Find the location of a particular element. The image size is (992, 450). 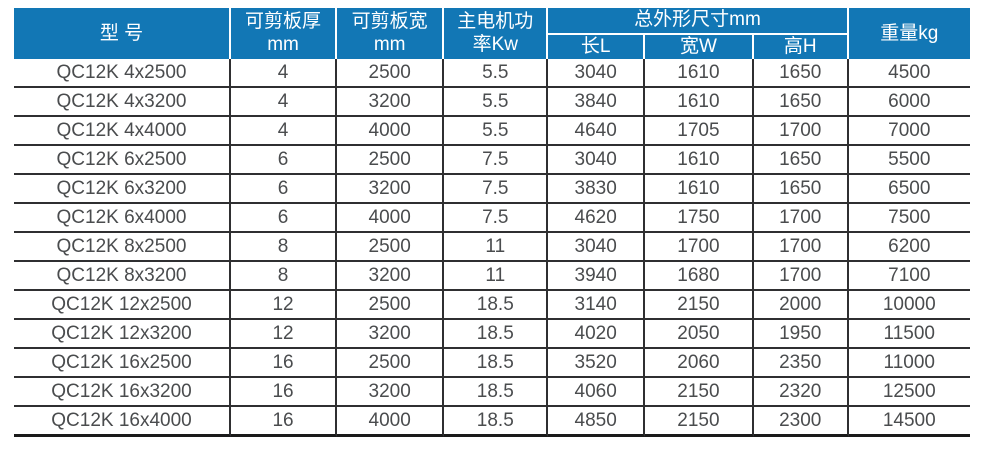

cell-shear_thickness: 6 is located at coordinates (284, 161).